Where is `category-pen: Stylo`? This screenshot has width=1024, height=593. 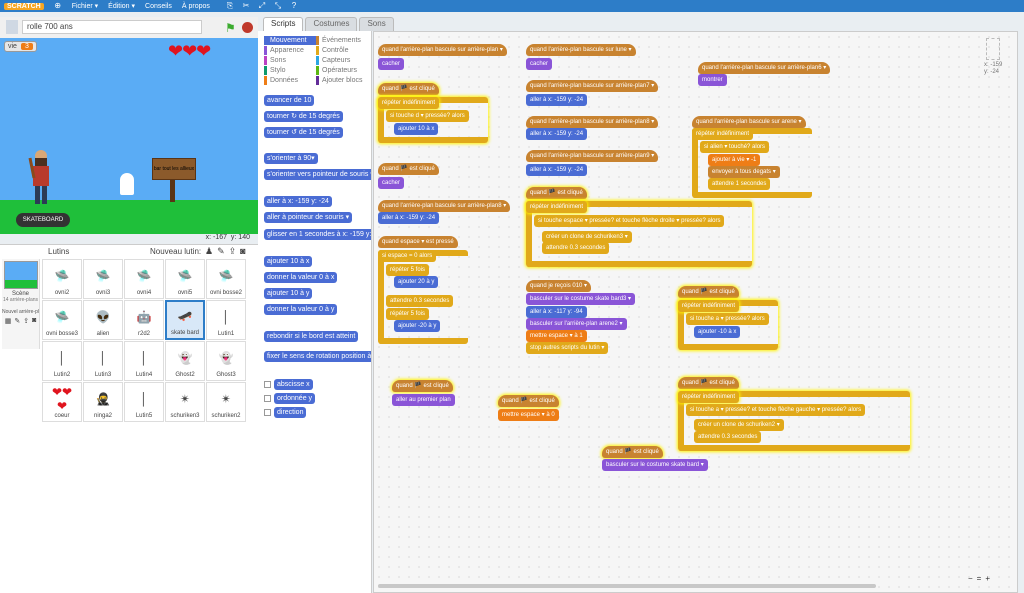 category-pen: Stylo is located at coordinates (290, 70).